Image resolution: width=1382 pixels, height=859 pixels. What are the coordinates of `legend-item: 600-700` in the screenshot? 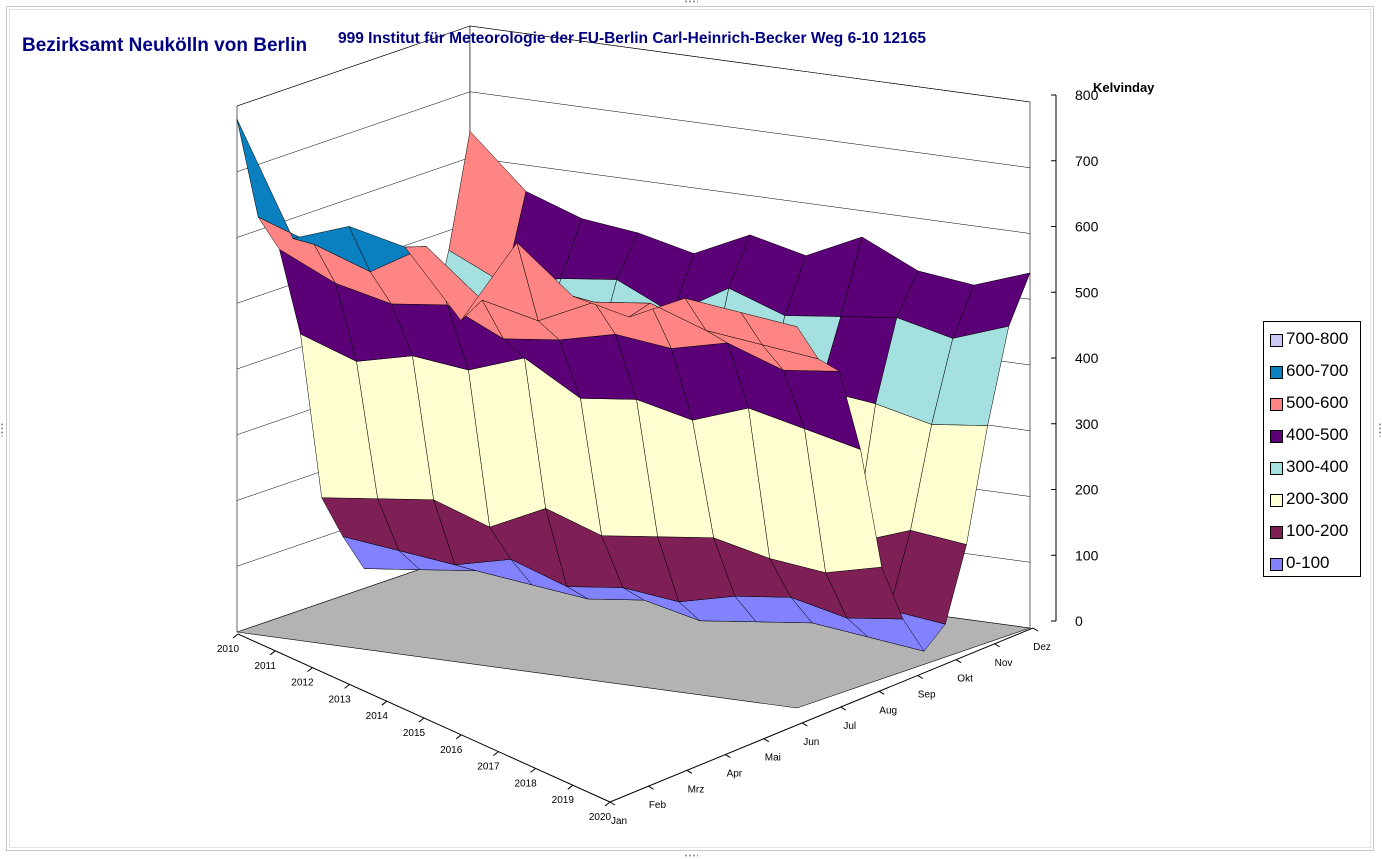 It's located at (1312, 373).